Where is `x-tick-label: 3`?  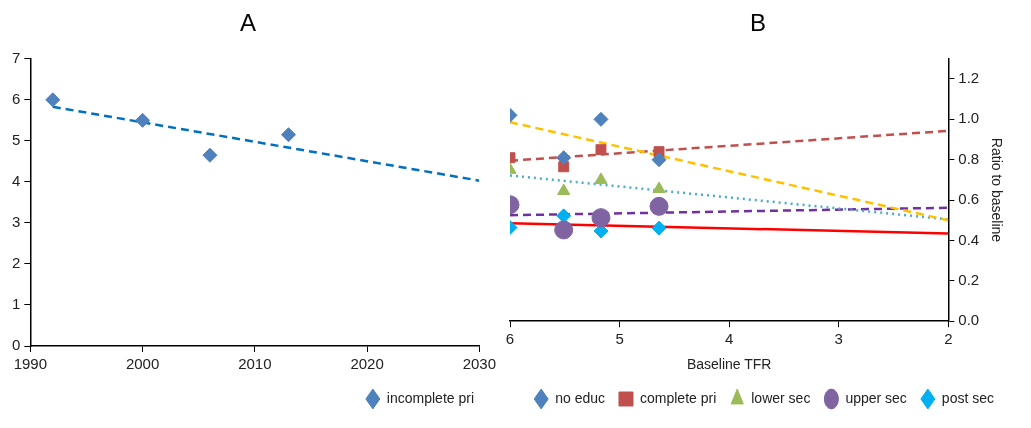 x-tick-label: 3 is located at coordinates (838, 339).